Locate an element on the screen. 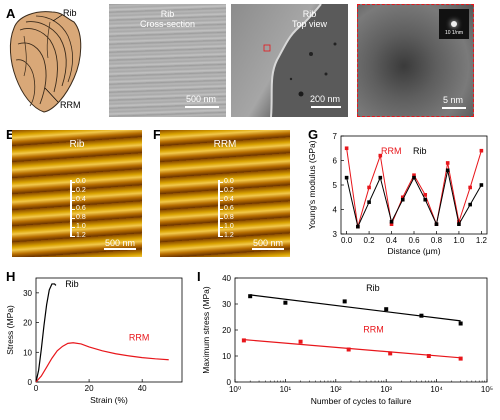  panel-b-title-1: Rib is located at coordinates (167, 14).